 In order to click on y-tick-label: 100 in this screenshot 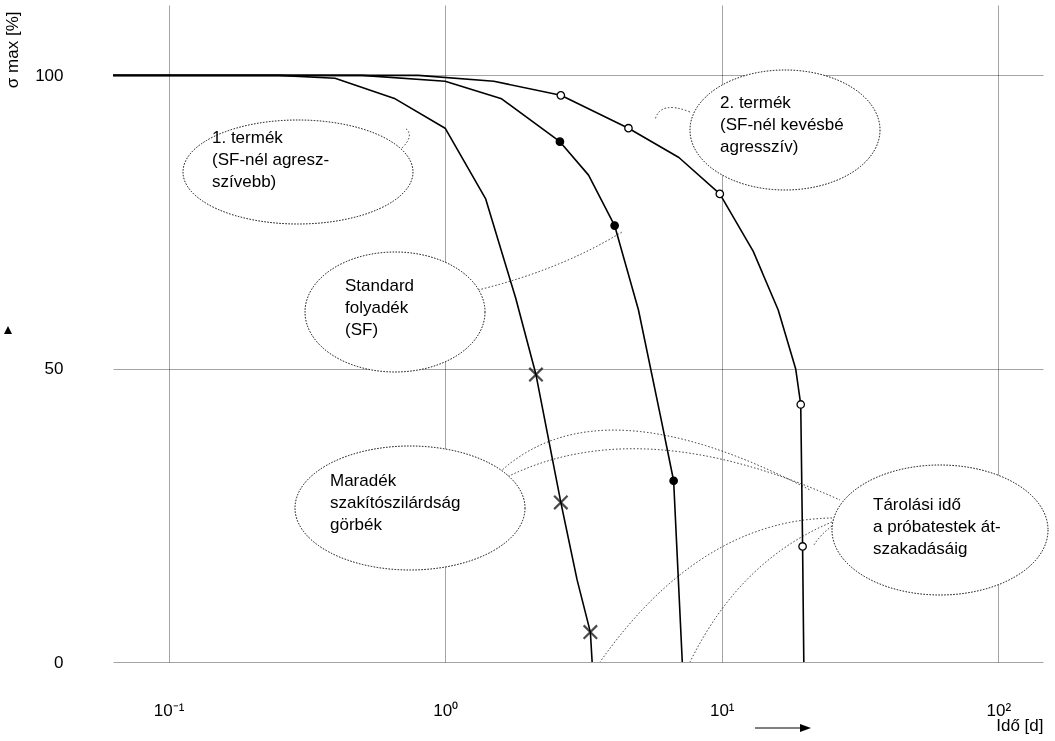, I will do `click(49, 75)`.